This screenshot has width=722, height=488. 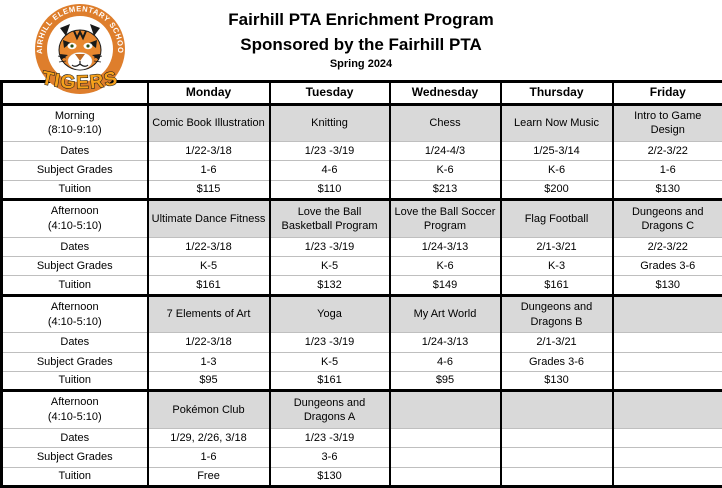 I want to click on tuition-row: Tuition $95 $161 $95 $130, so click(x=361, y=380).